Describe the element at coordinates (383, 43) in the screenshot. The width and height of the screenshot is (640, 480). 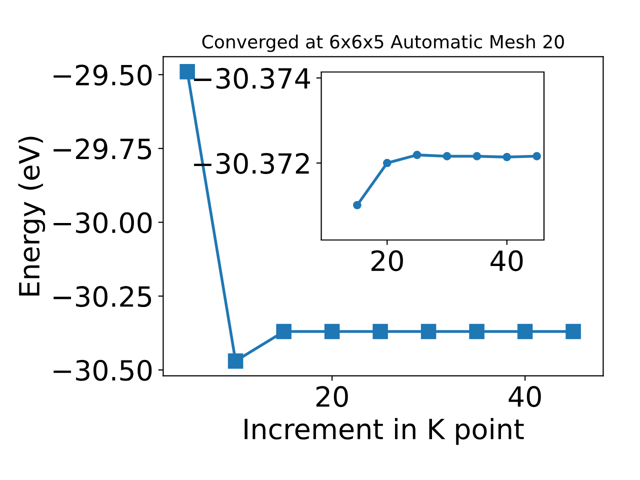
I see `chart-title: Converged at 6x6x5 Automatic Mesh 20` at that location.